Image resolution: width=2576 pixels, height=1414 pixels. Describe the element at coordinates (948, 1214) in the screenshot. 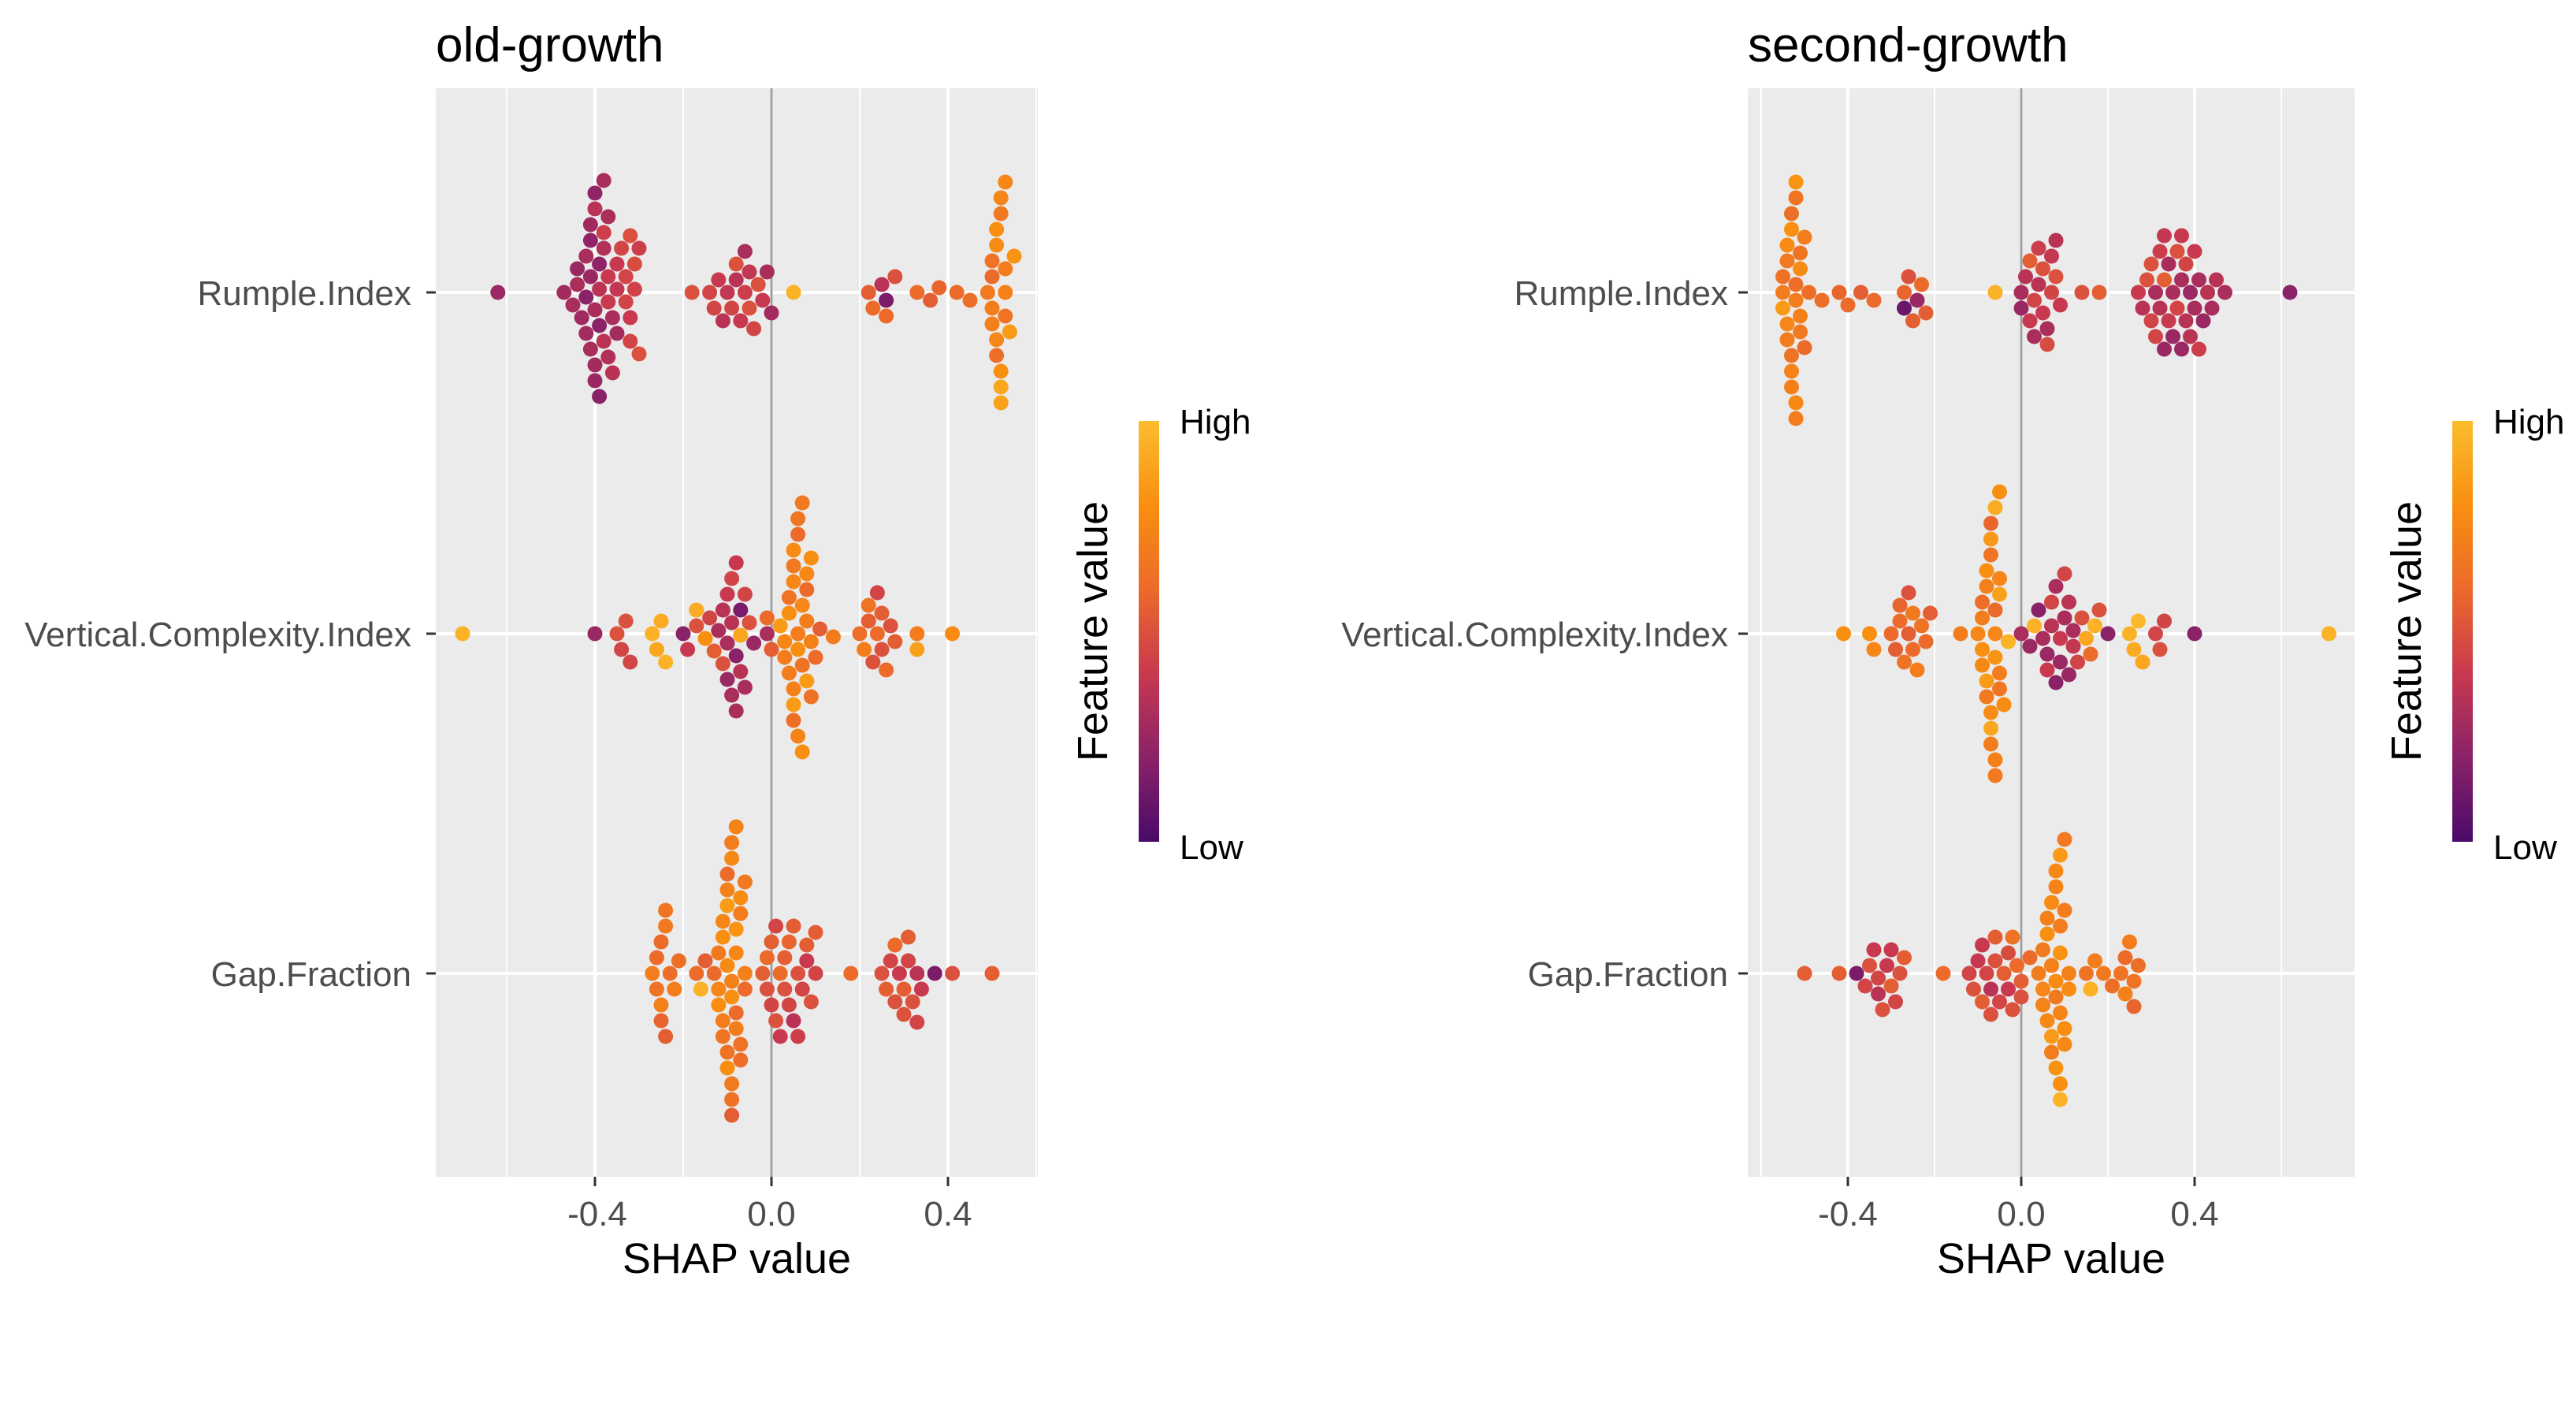

I see `x-tick-label: 0.4` at that location.